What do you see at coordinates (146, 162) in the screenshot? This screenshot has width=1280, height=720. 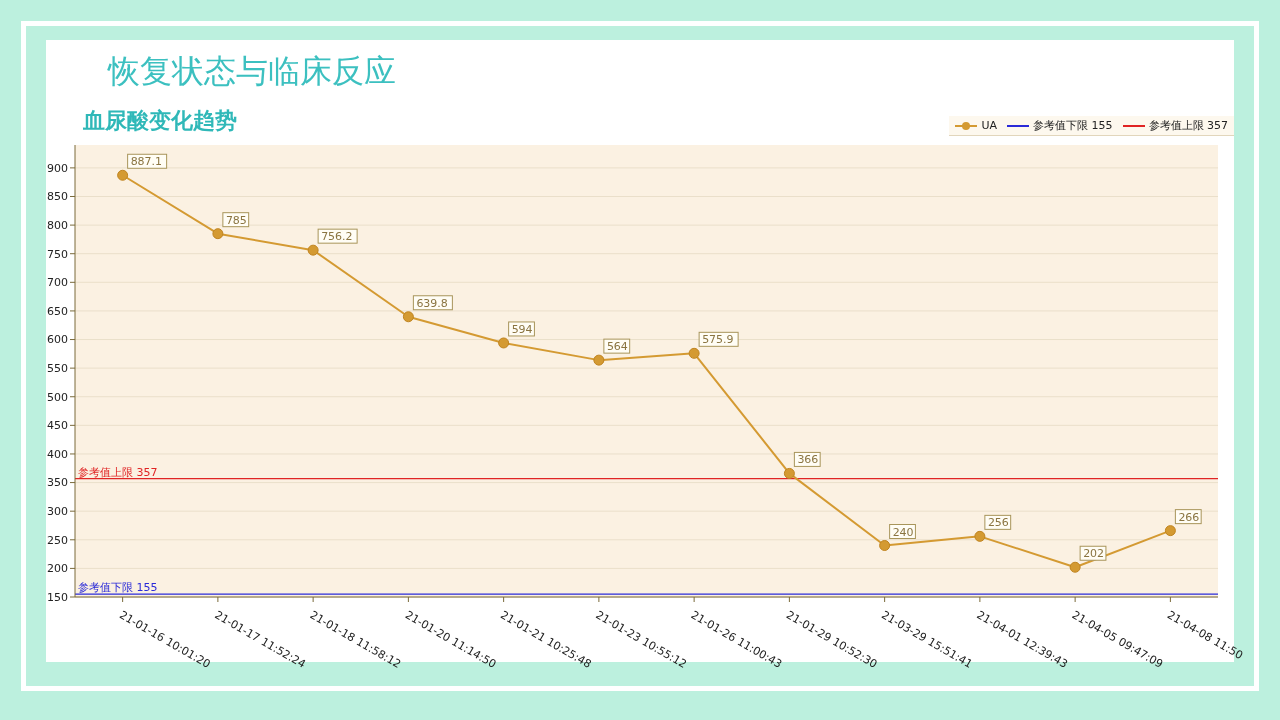 I see `data-label: 887.1` at bounding box center [146, 162].